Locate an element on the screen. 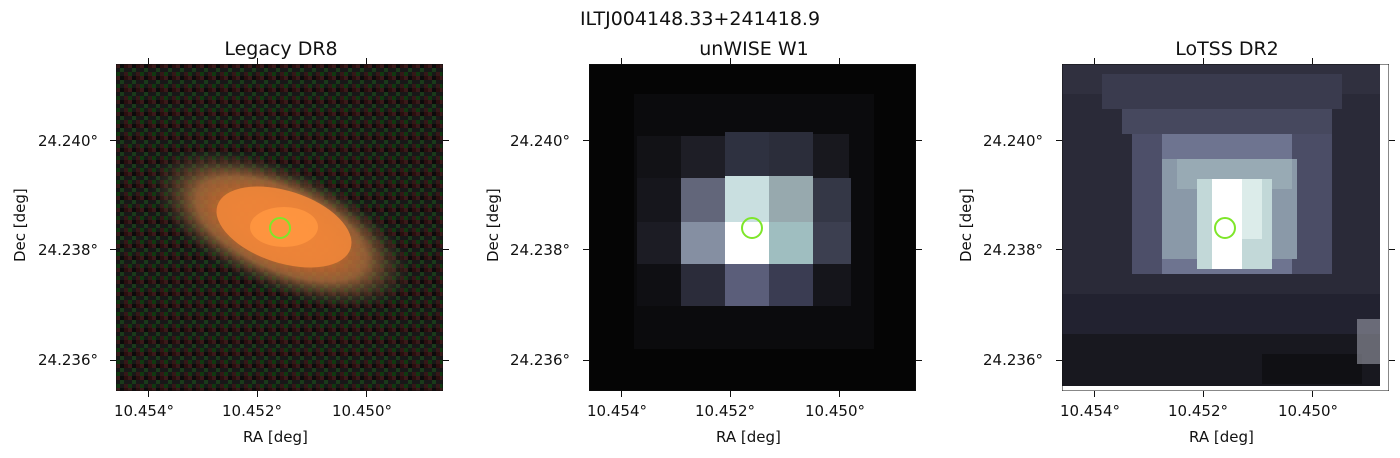  panel-title-lotss: LoTSS DR2 is located at coordinates (1227, 49).